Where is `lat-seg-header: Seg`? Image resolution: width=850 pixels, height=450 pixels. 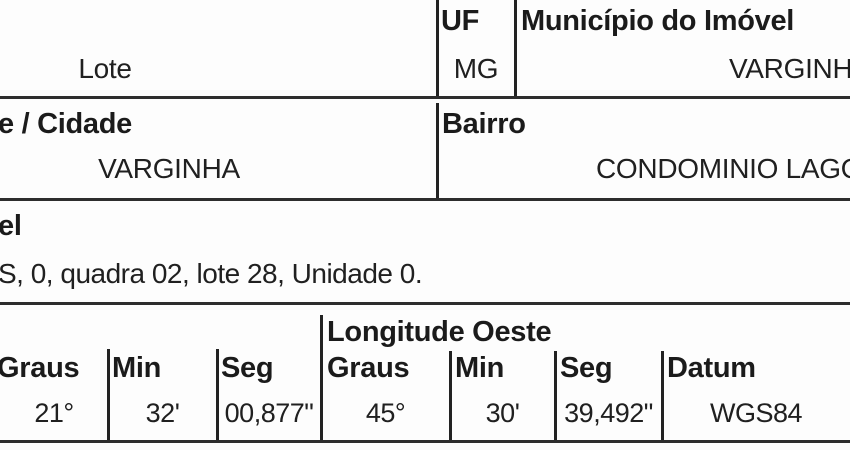 lat-seg-header: Seg is located at coordinates (247, 368).